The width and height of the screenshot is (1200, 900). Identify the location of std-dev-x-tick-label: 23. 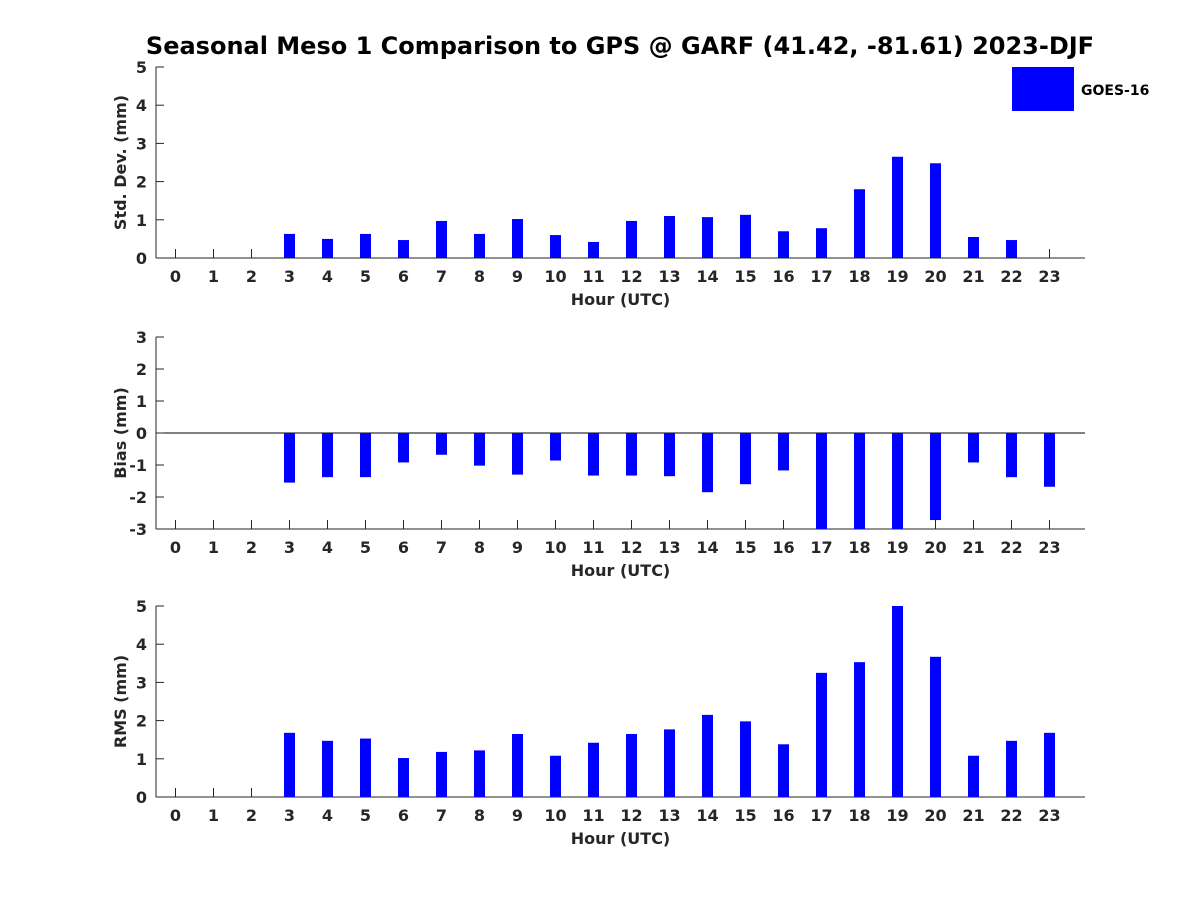
(1049, 276).